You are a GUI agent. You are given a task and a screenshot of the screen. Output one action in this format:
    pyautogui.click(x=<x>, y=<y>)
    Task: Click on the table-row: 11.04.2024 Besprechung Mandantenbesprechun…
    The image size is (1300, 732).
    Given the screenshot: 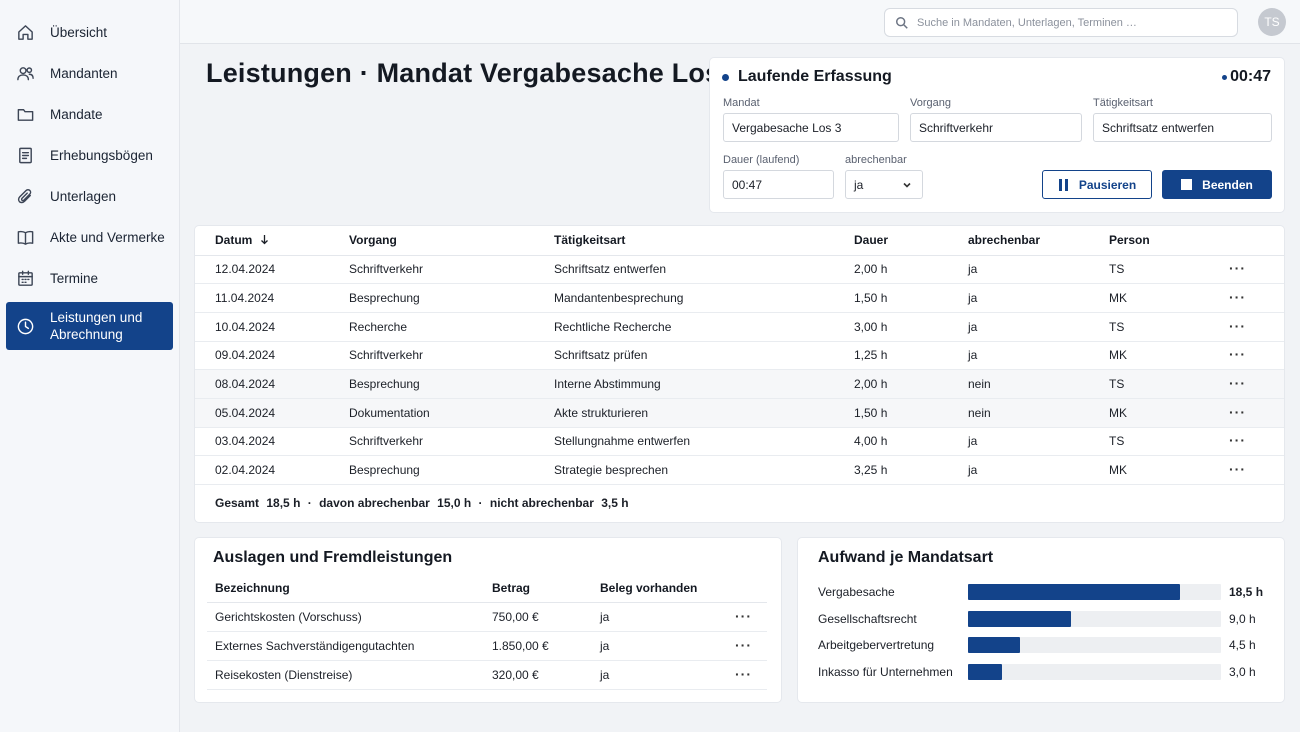 What is the action you would take?
    pyautogui.click(x=739, y=298)
    